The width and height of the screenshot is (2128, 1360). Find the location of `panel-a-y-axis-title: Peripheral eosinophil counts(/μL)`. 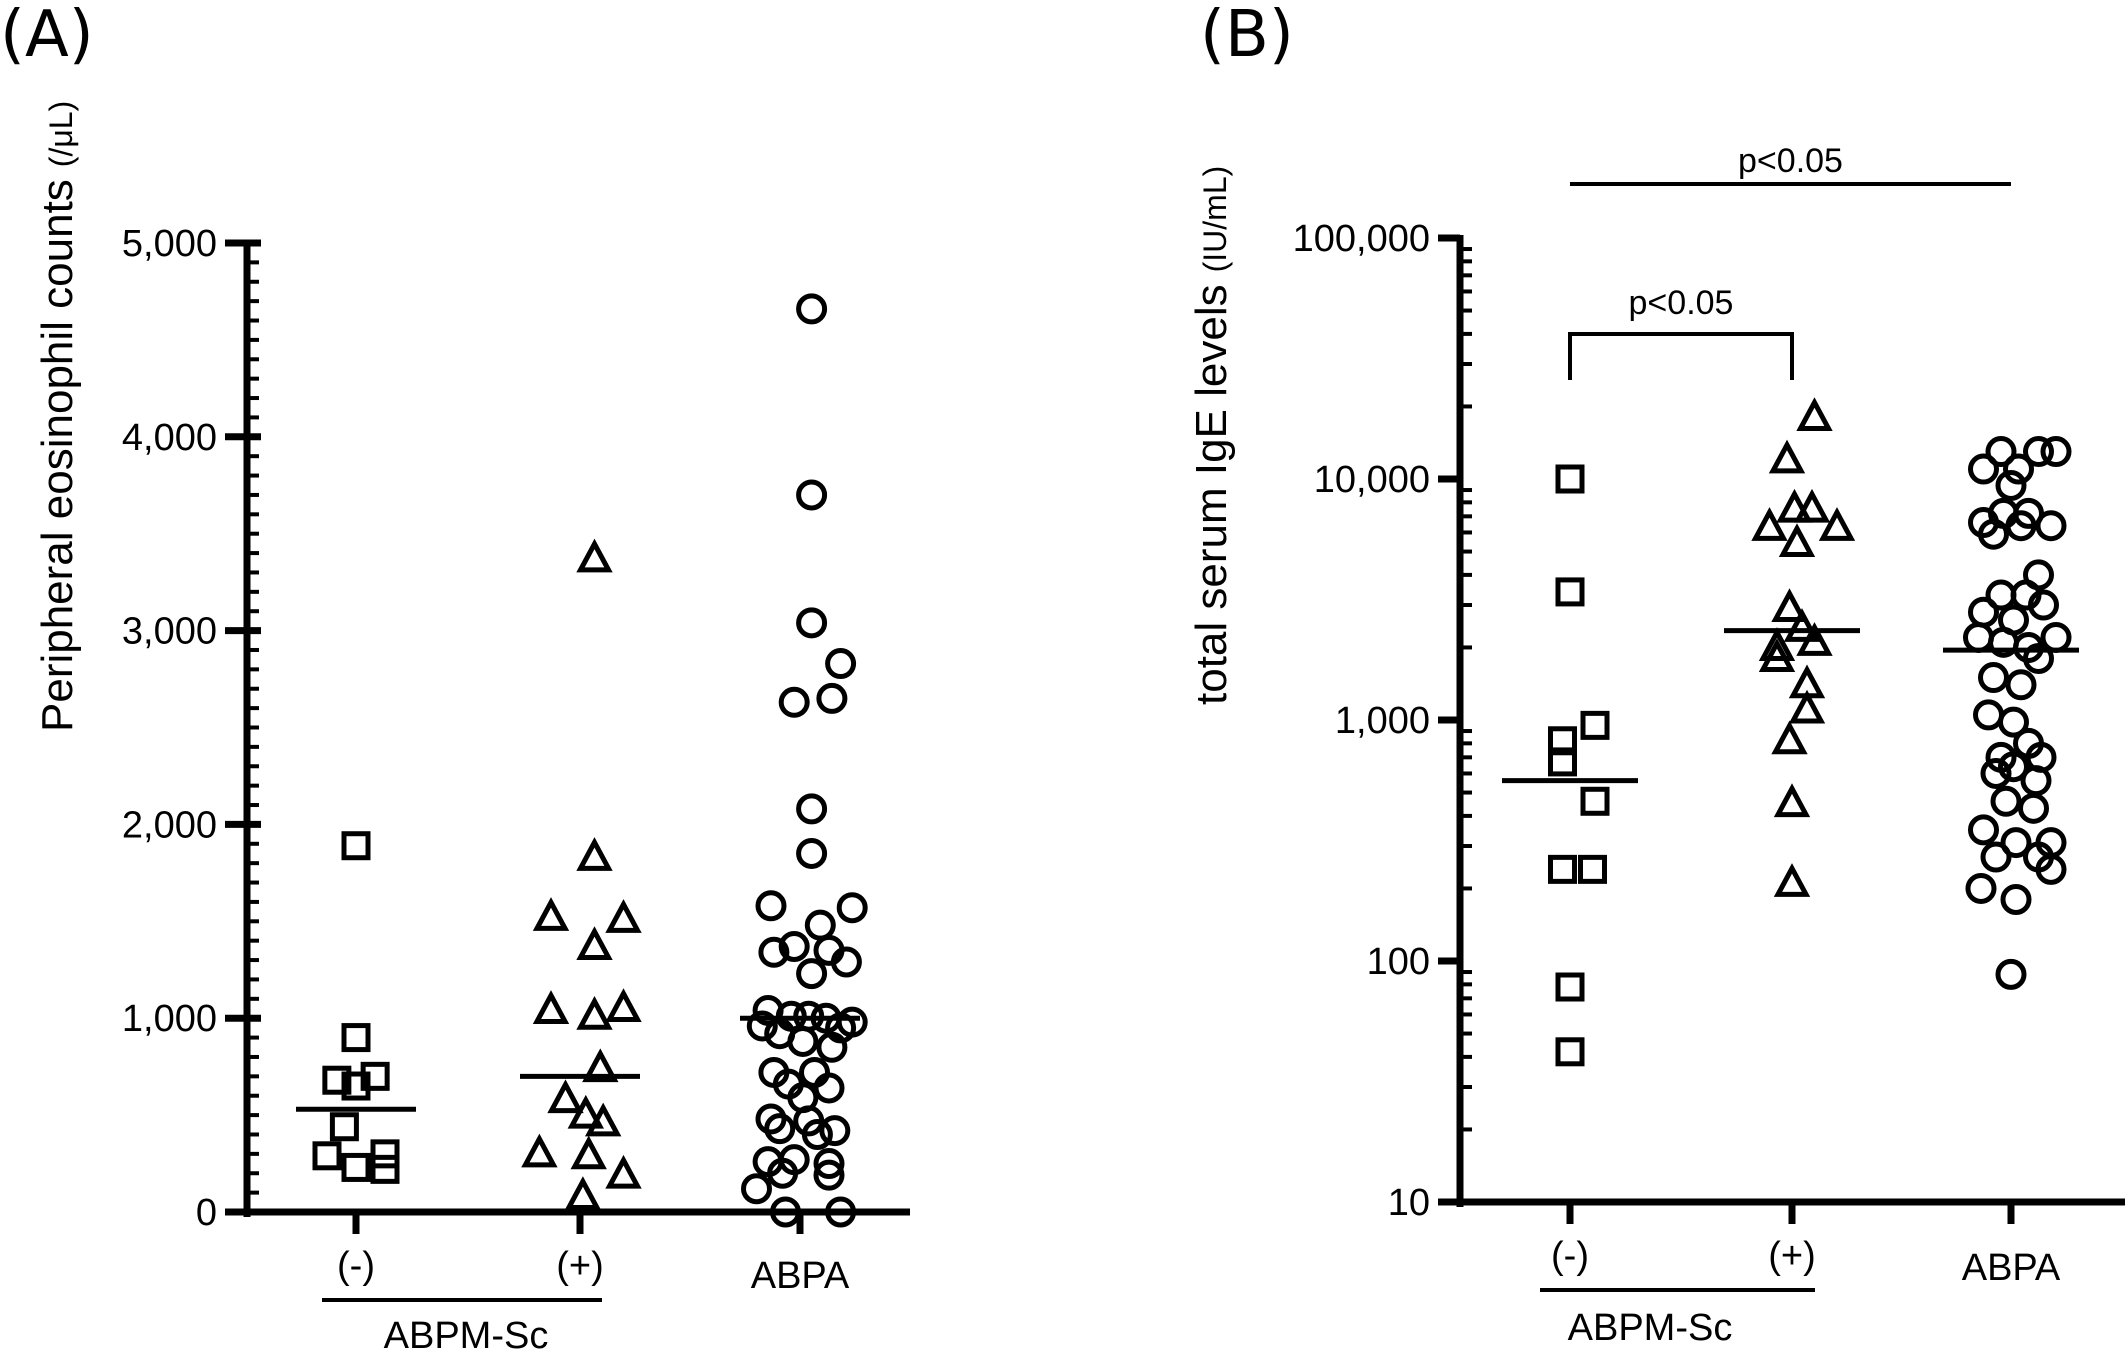

panel-a-y-axis-title: Peripheral eosinophil counts(/μL) is located at coordinates (57, 416).